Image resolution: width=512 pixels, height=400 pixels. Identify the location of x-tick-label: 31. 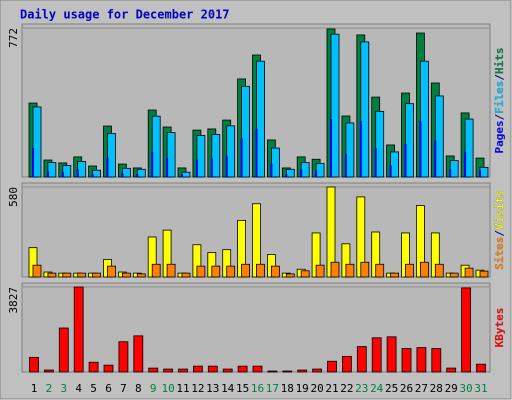
(480, 388).